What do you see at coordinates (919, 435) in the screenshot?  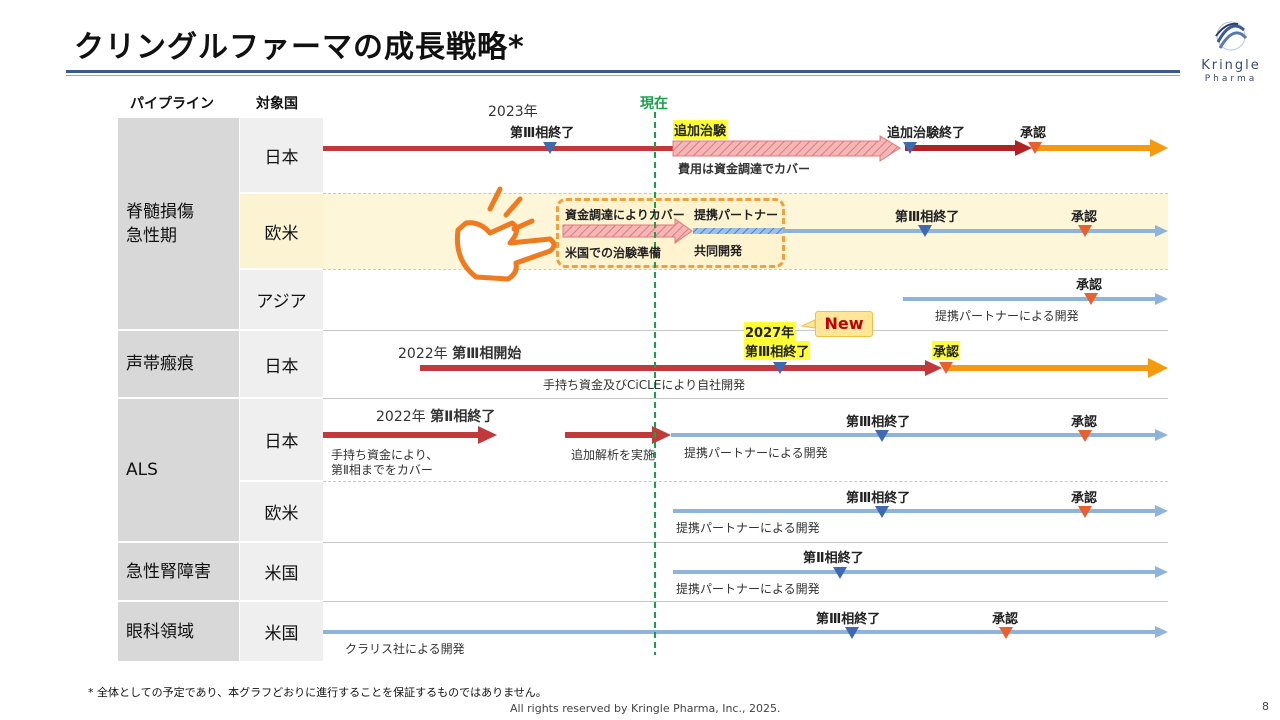 I see `als-japan-blue-arrow` at bounding box center [919, 435].